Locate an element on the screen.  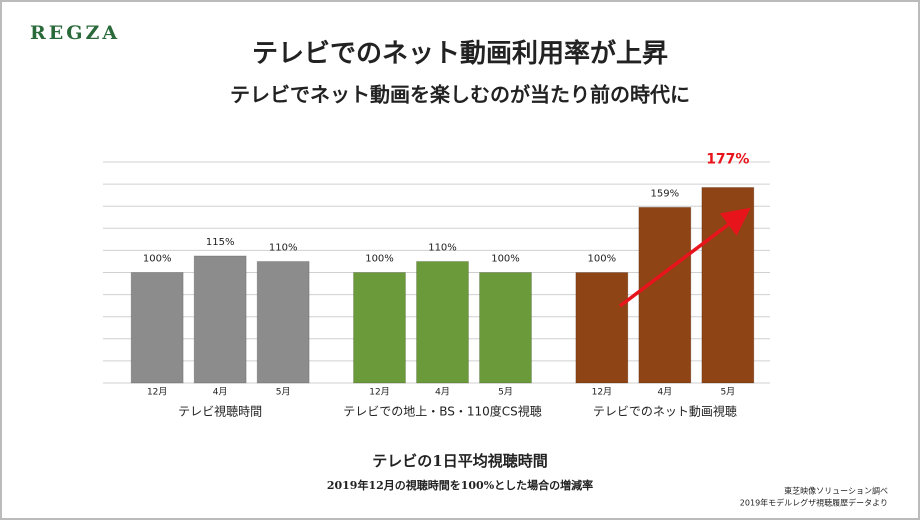
title: テレビでのネット動画利用率が上昇 is located at coordinates (460, 53).